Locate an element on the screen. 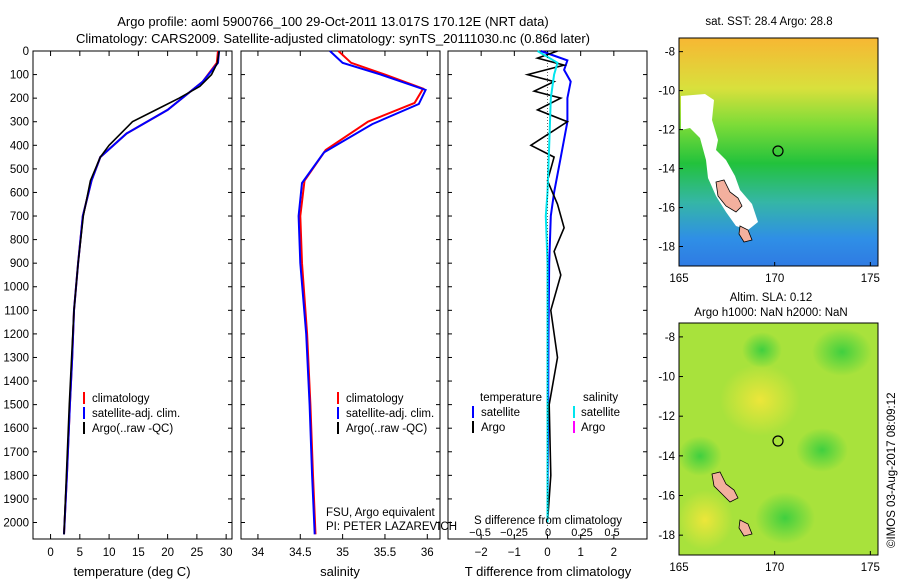 This screenshot has width=900, height=580. sst-coast-gap is located at coordinates (719, 162).